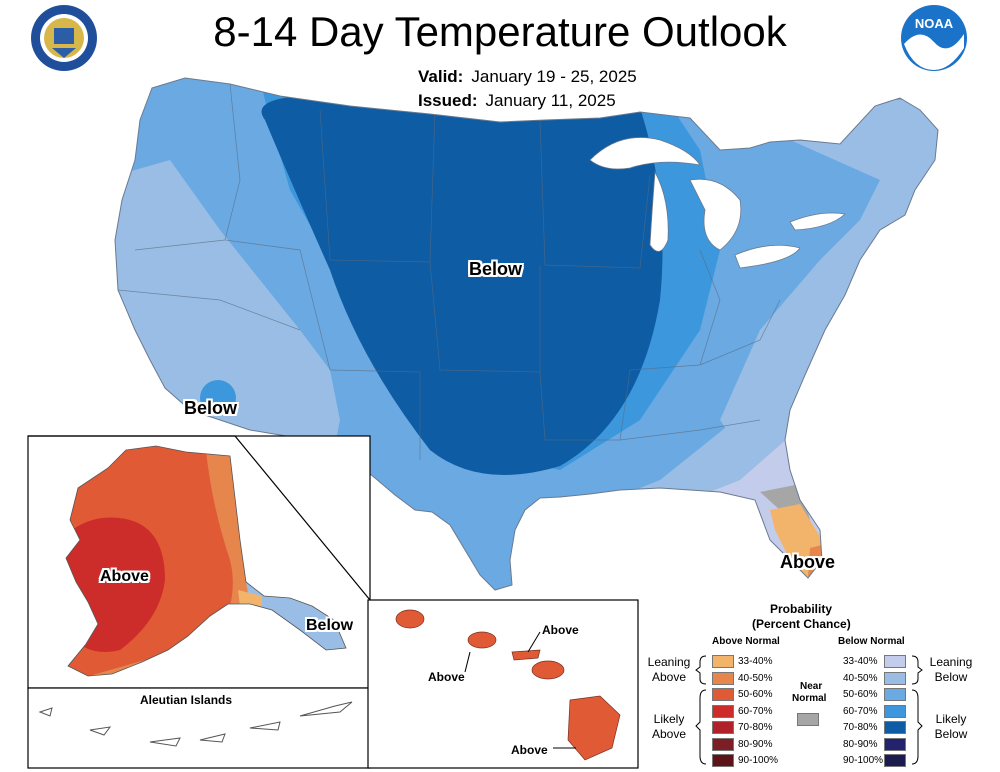  What do you see at coordinates (448, 100) in the screenshot?
I see `issued-label: Issued:` at bounding box center [448, 100].